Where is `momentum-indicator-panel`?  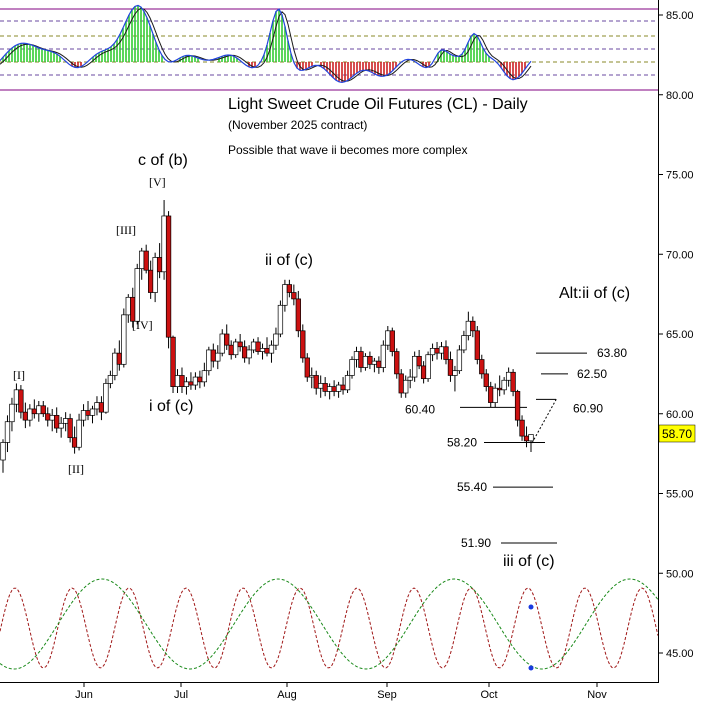
momentum-indicator-panel is located at coordinates (329, 47).